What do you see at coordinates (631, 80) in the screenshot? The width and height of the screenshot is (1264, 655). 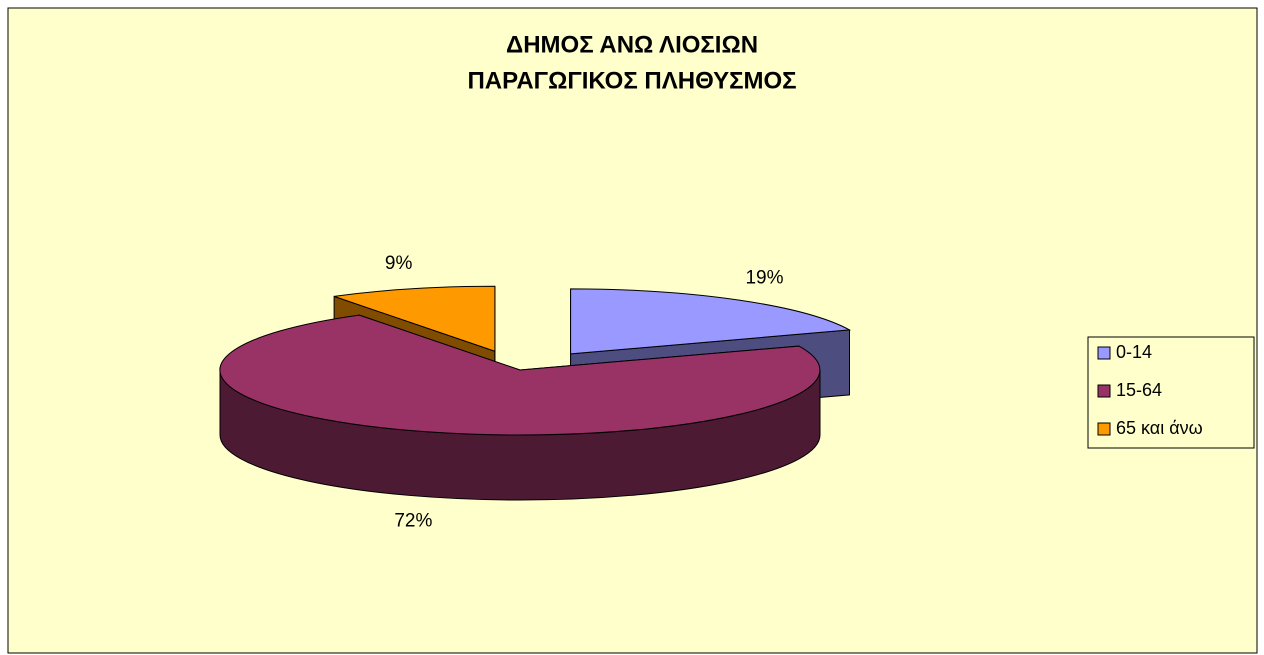 I see `chart-subtitle: ΠΑΡΑΓΩΓΙΚΟΣ ΠΛΗΘΥΣΜΟΣ` at bounding box center [631, 80].